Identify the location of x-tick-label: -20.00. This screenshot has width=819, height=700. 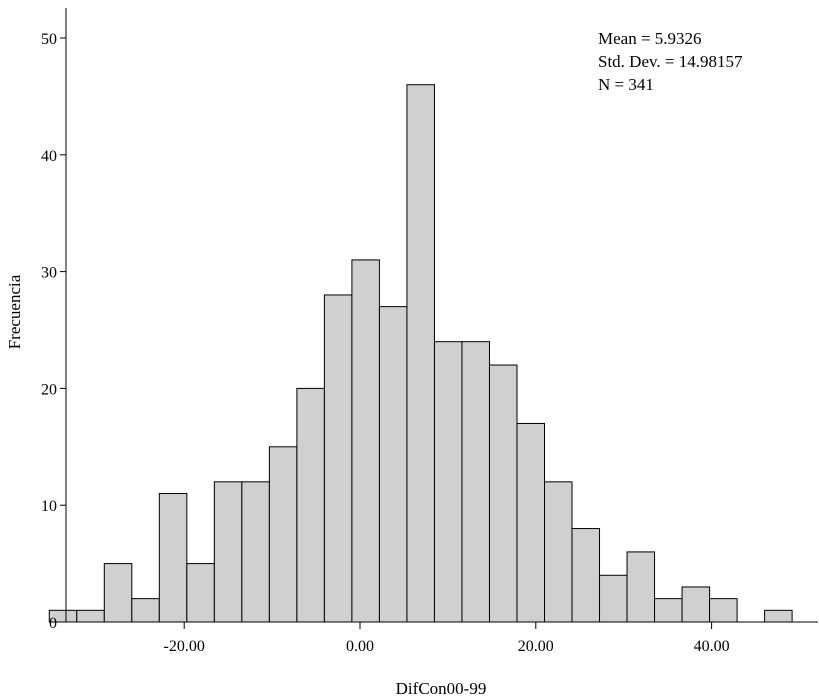
(184, 646).